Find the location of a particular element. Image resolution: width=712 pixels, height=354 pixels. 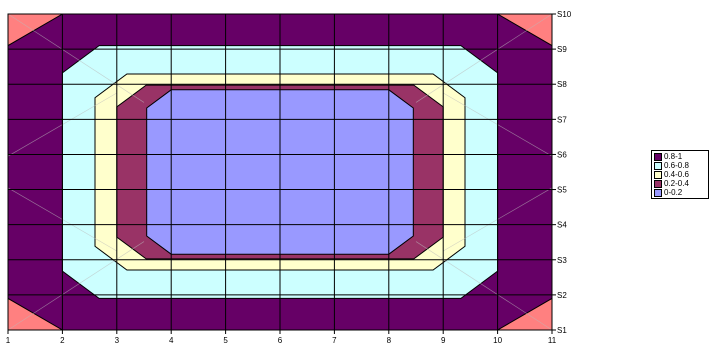

x-tick-label: 5 is located at coordinates (225, 340).